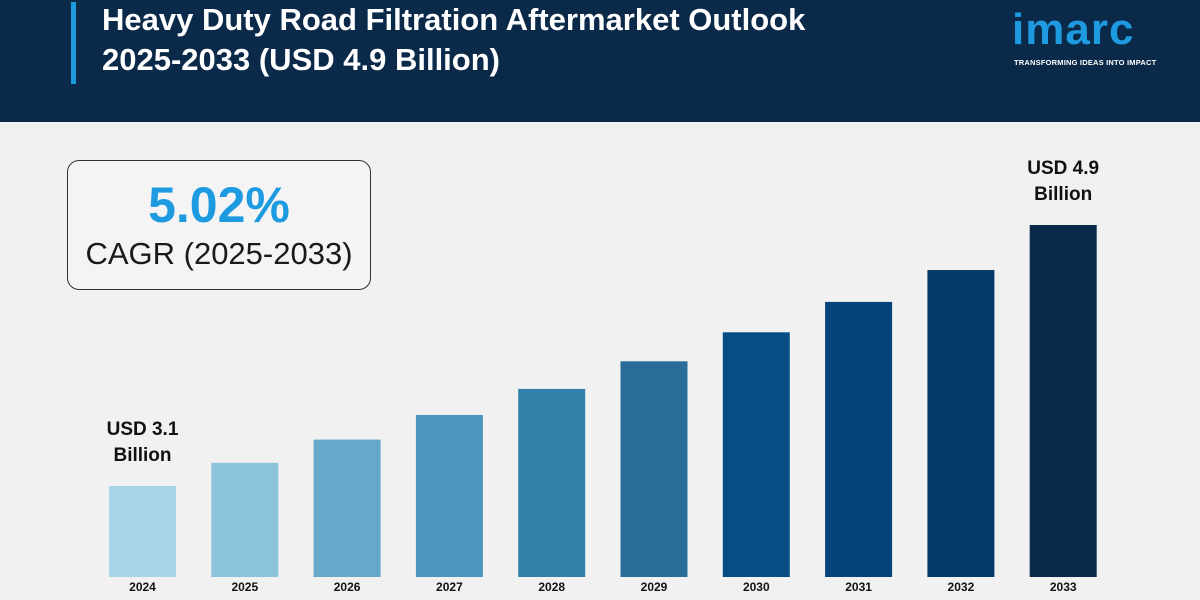 This screenshot has width=1200, height=600. I want to click on cagr-box: 5.02% CAGR (2025-2033), so click(219, 225).